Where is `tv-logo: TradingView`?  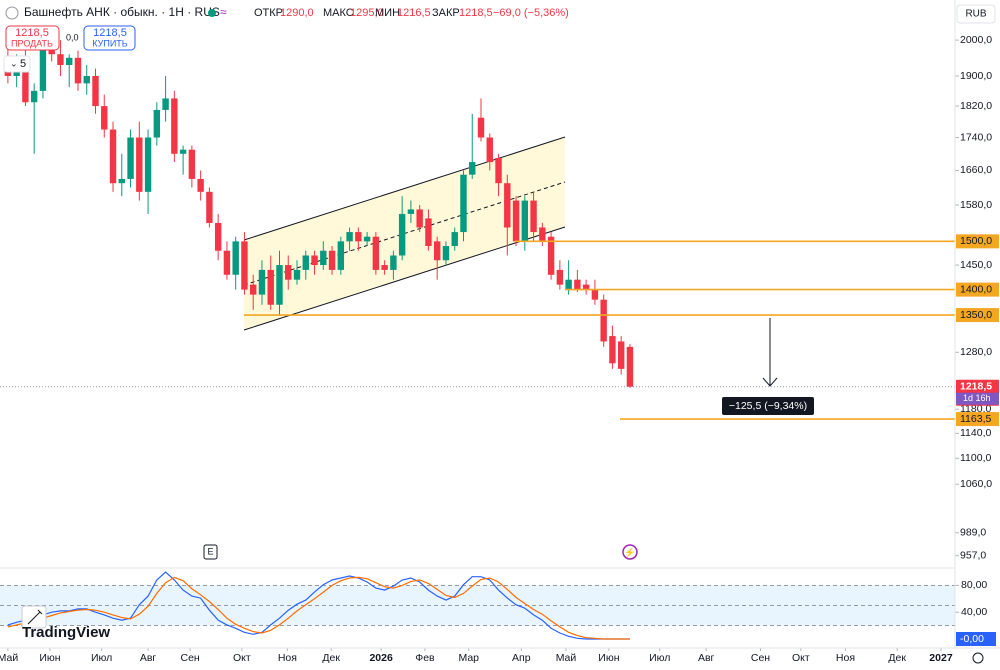
tv-logo: TradingView is located at coordinates (66, 632).